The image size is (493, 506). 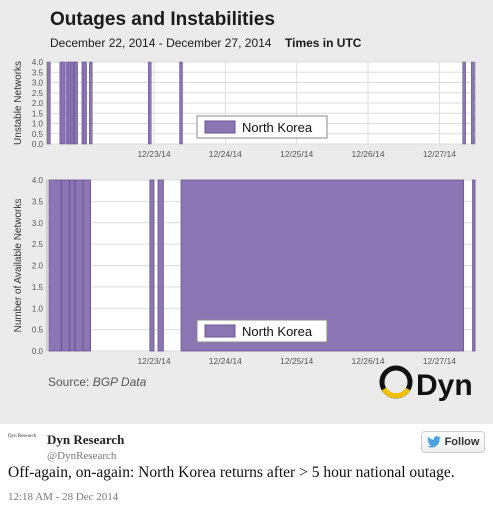 I want to click on tweet-author-handle: @DynResearch, so click(x=82, y=456).